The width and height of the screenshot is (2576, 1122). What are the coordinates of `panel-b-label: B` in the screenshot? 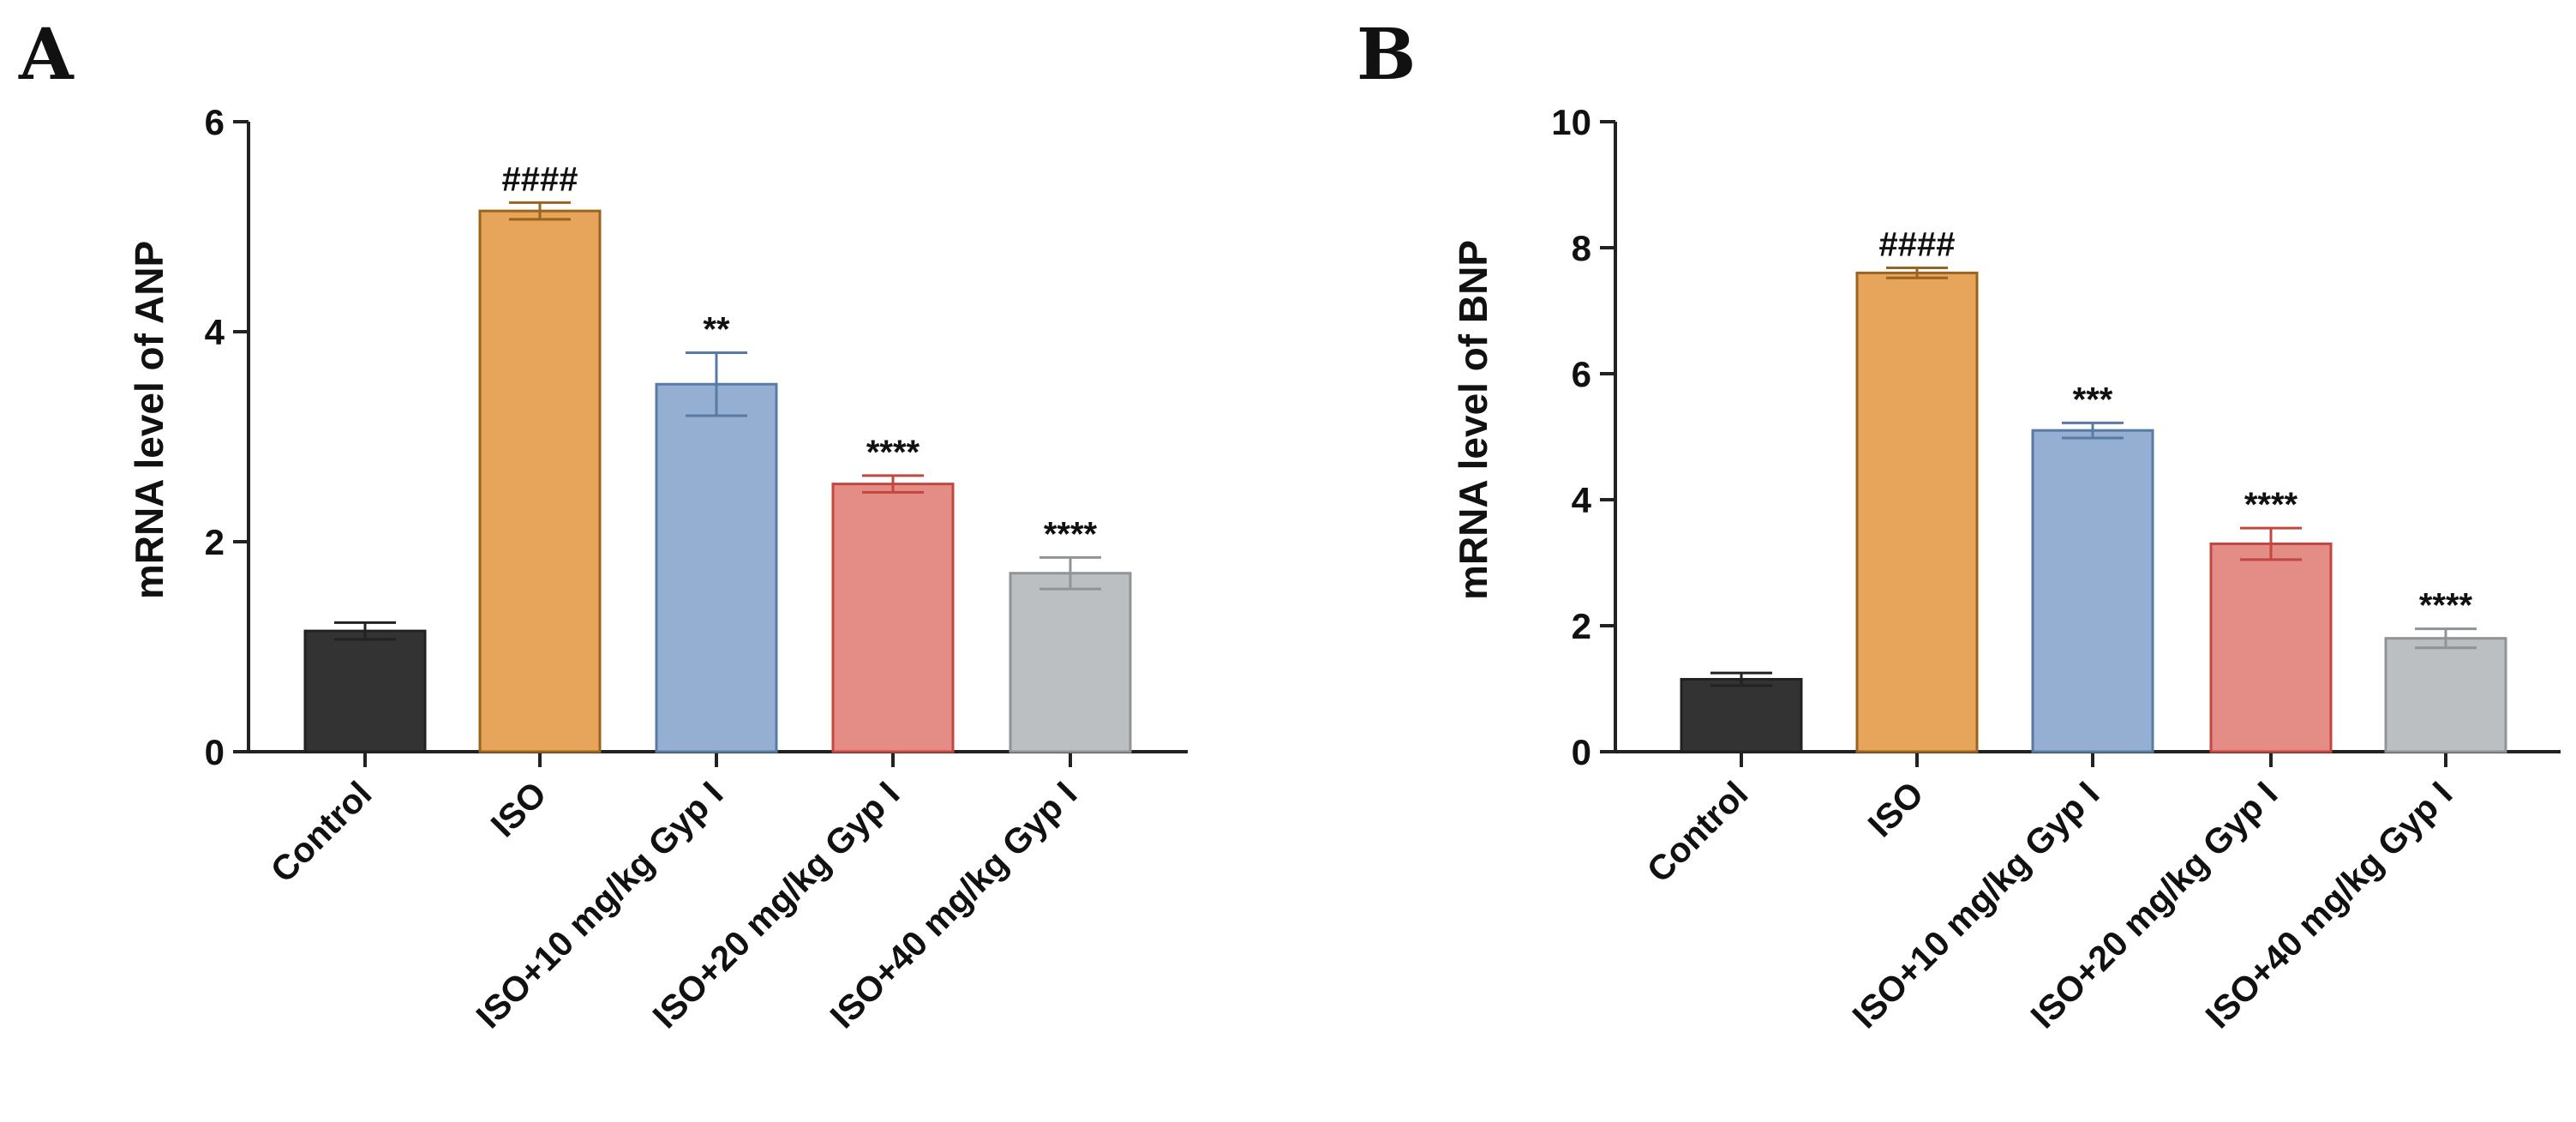 It's located at (1386, 55).